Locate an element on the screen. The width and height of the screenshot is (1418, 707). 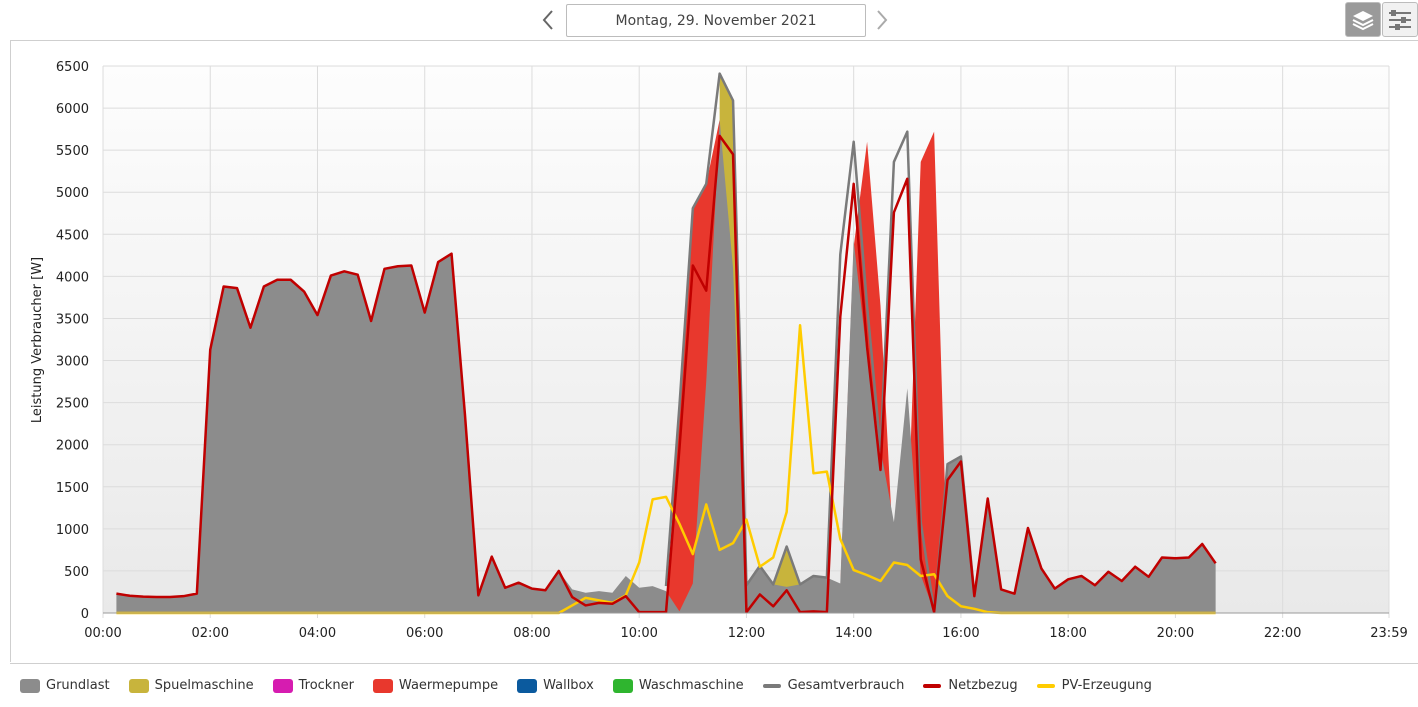
legend-item: Spuelmaschine is located at coordinates (191, 685).